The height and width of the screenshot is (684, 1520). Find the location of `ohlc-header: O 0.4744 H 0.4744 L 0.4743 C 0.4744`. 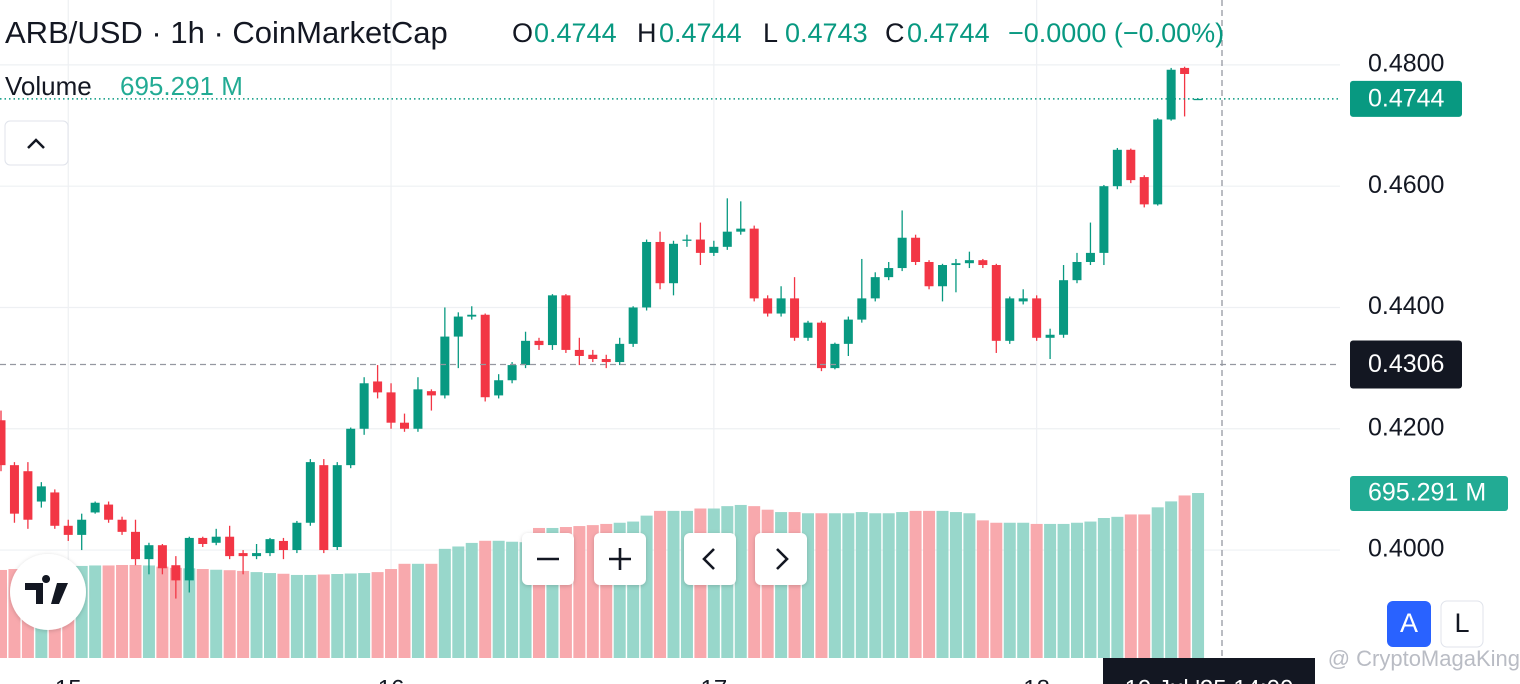

ohlc-header: O 0.4744 H 0.4744 L 0.4743 C 0.4744 is located at coordinates (751, 33).